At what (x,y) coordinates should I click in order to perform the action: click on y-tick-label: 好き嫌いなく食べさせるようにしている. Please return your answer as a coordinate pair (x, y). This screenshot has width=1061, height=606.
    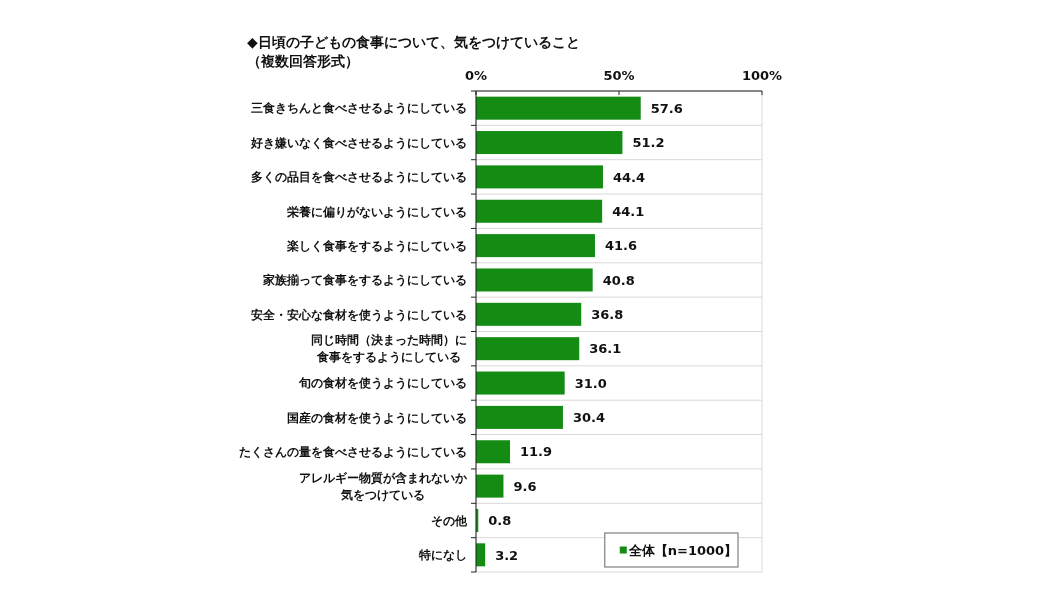
    Looking at the image, I should click on (358, 142).